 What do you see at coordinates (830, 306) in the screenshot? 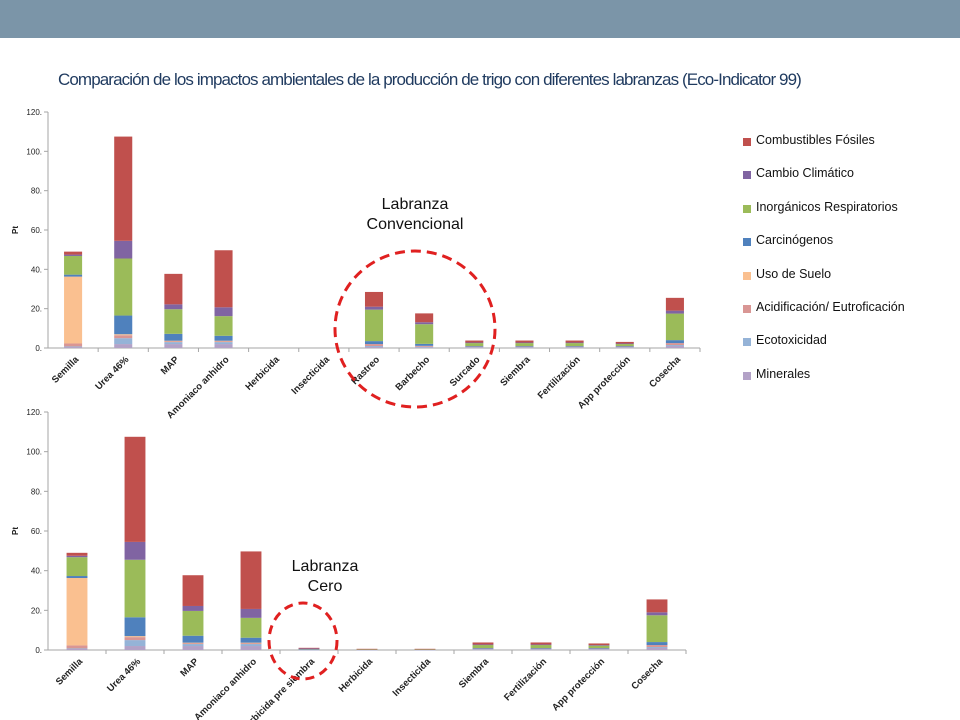
I see `legend-label: Acidificación/ Eutroficación` at bounding box center [830, 306].